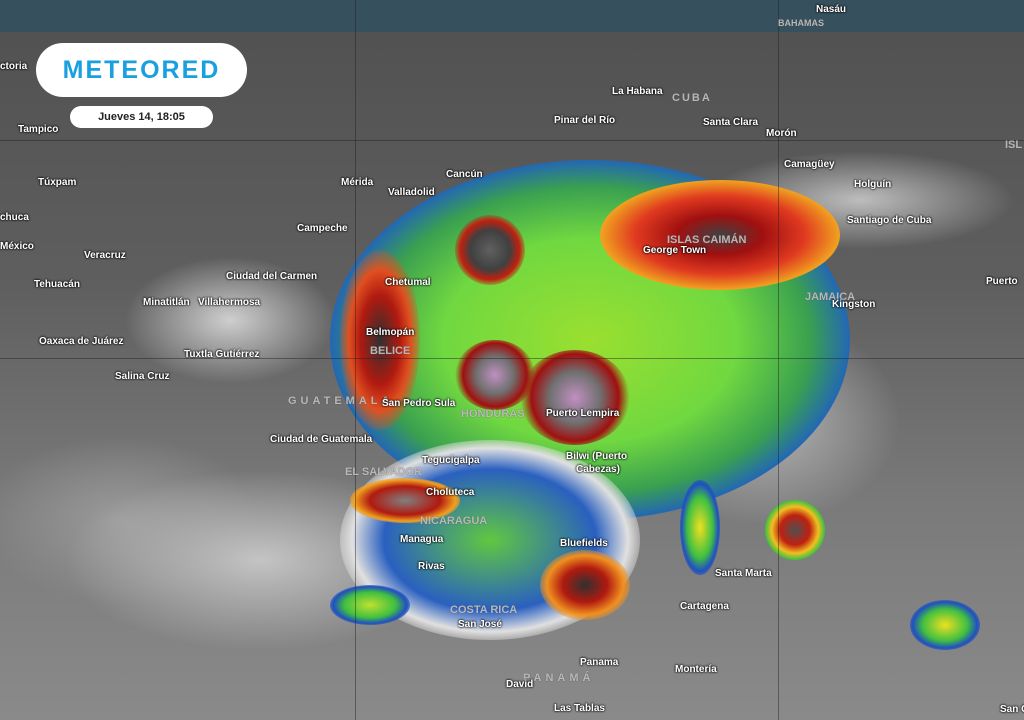 This screenshot has width=1024, height=720. I want to click on country-label: ISL, so click(1014, 145).